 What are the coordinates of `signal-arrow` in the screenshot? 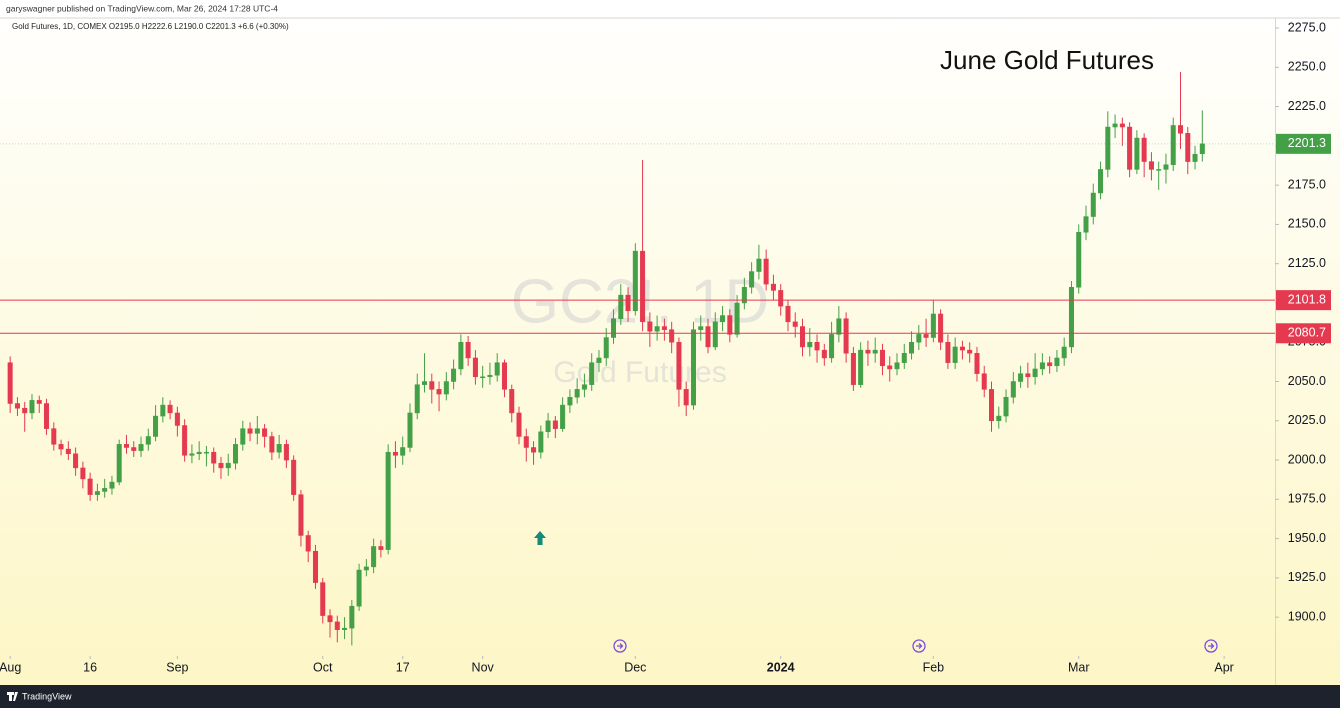 It's located at (540, 538).